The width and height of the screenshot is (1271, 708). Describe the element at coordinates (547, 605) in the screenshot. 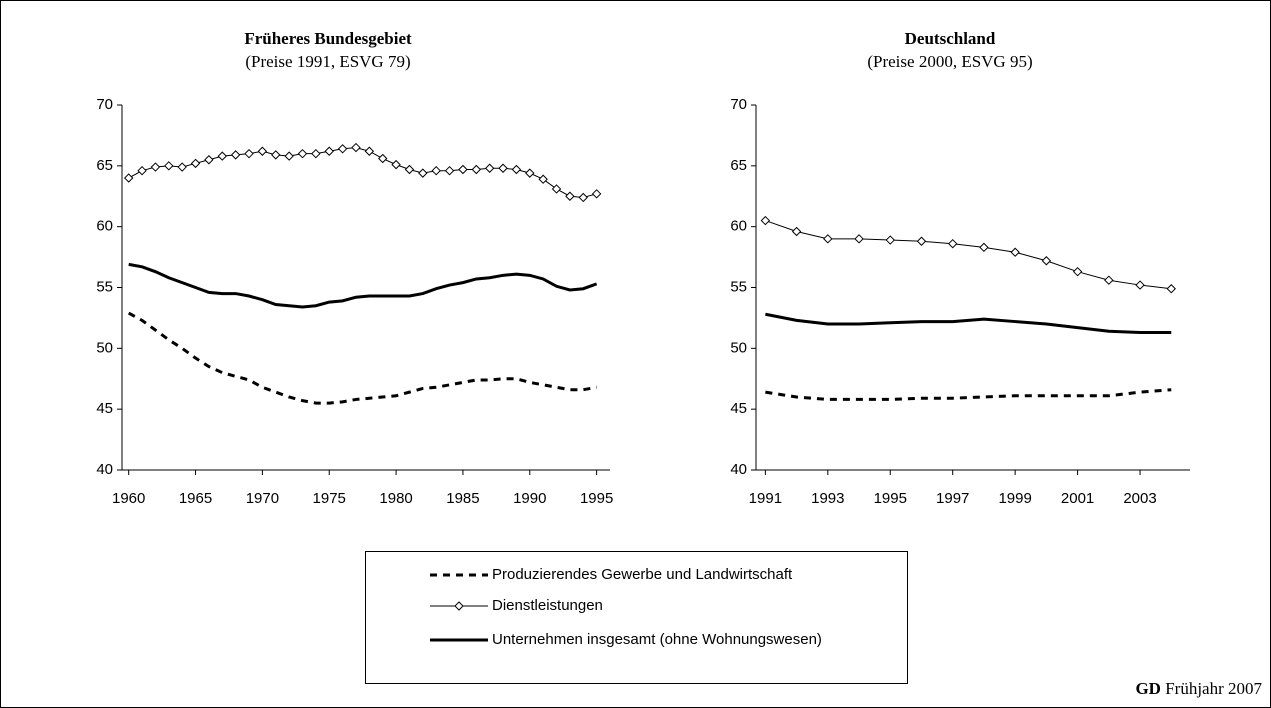

I see `legend-label: Dienstleistungen` at that location.